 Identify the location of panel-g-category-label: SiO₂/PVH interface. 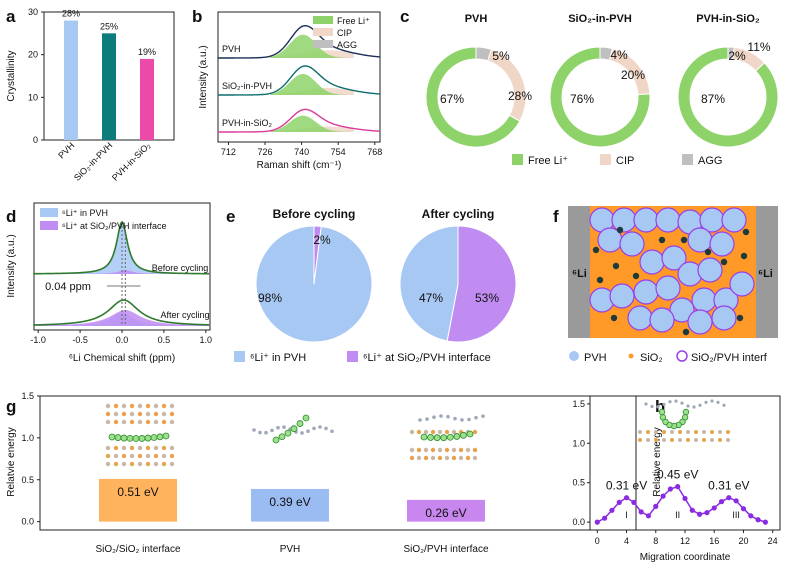
(445, 549).